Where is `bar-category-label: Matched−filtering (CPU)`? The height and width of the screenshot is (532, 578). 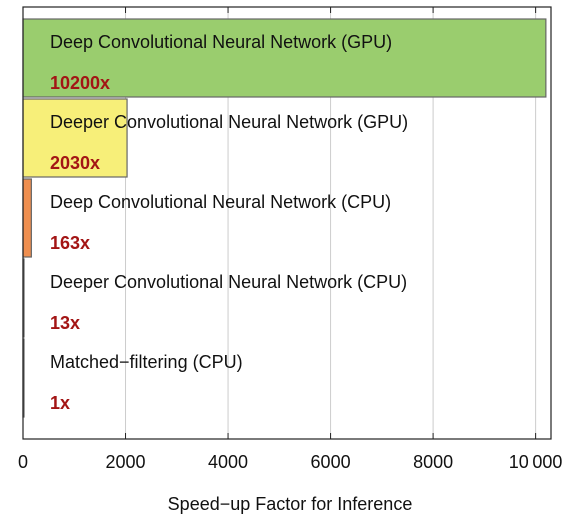
bar-category-label: Matched−filtering (CPU) is located at coordinates (146, 362).